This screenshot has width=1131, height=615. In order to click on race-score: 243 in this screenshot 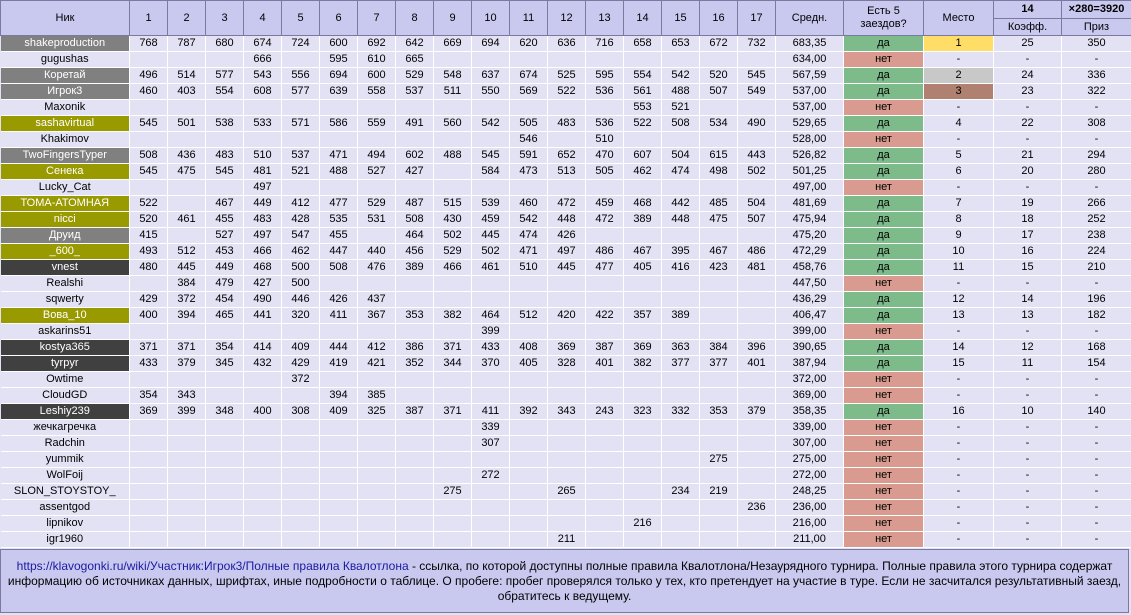, I will do `click(604, 411)`.